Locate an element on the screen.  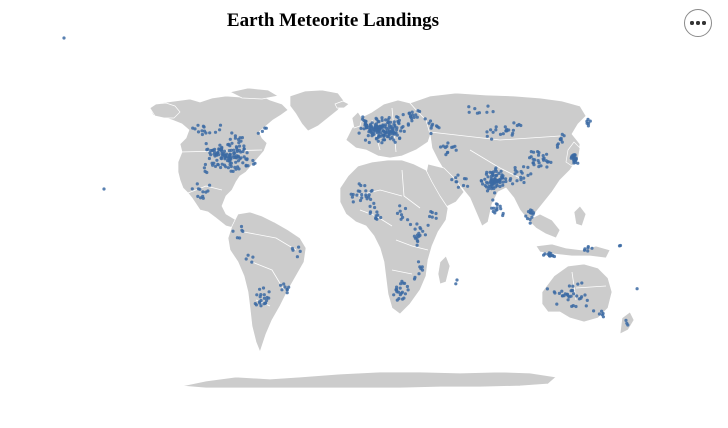
more-options-button is located at coordinates (698, 23).